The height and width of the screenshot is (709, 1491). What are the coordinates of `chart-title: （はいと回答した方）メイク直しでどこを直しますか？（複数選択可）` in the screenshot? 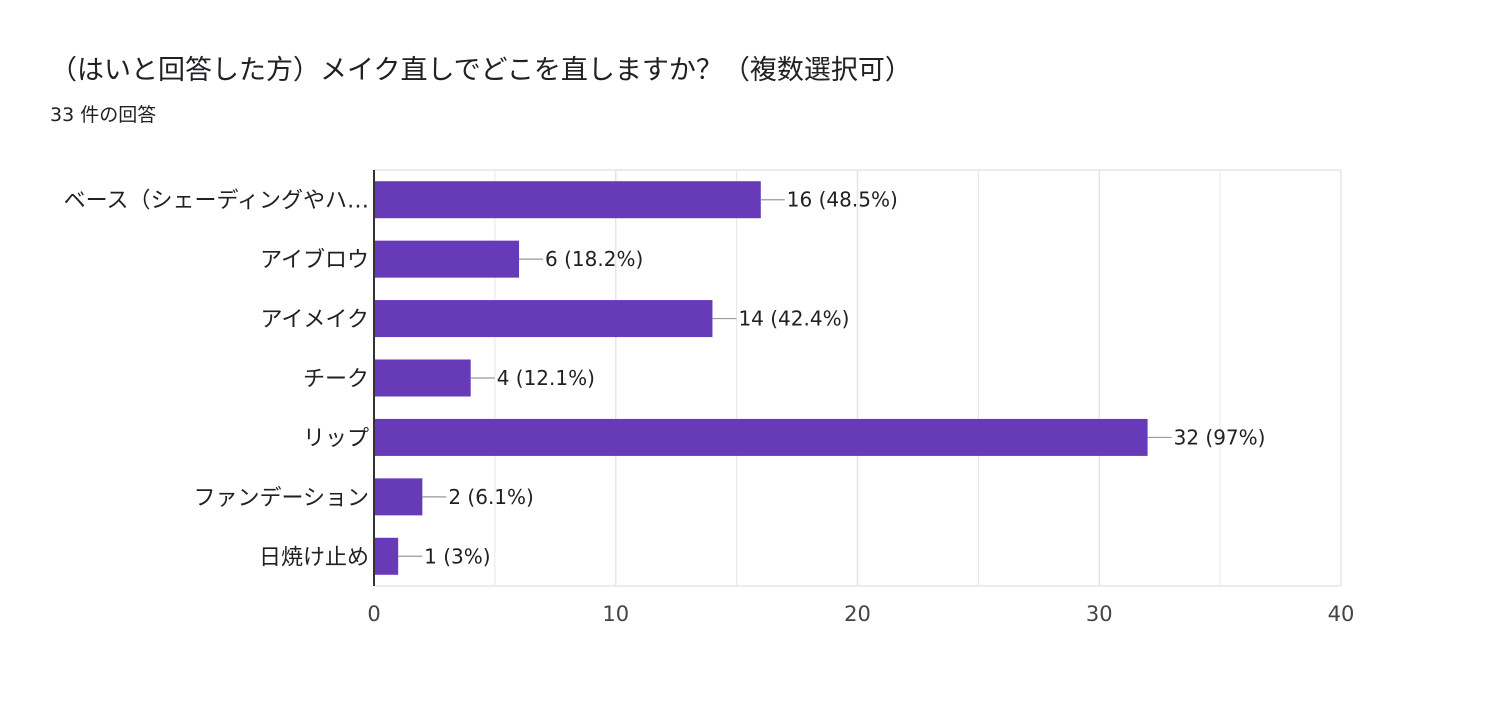 It's located at (481, 70).